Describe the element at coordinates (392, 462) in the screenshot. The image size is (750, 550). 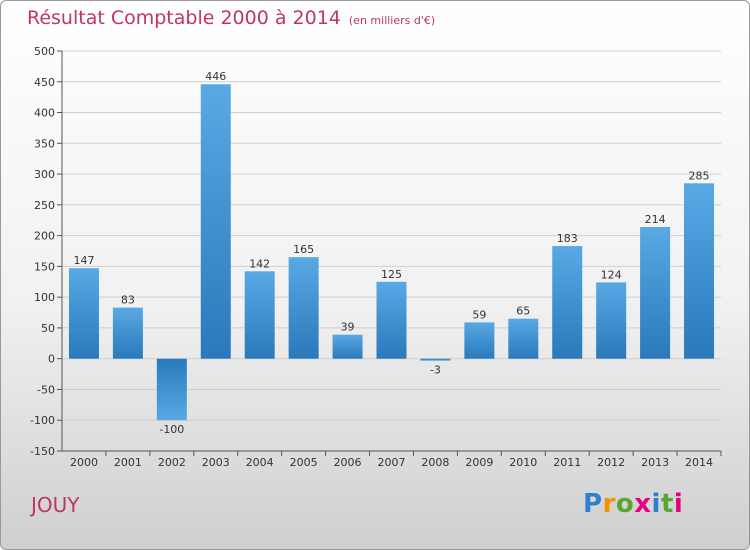
I see `x-tick-label: 2007` at that location.